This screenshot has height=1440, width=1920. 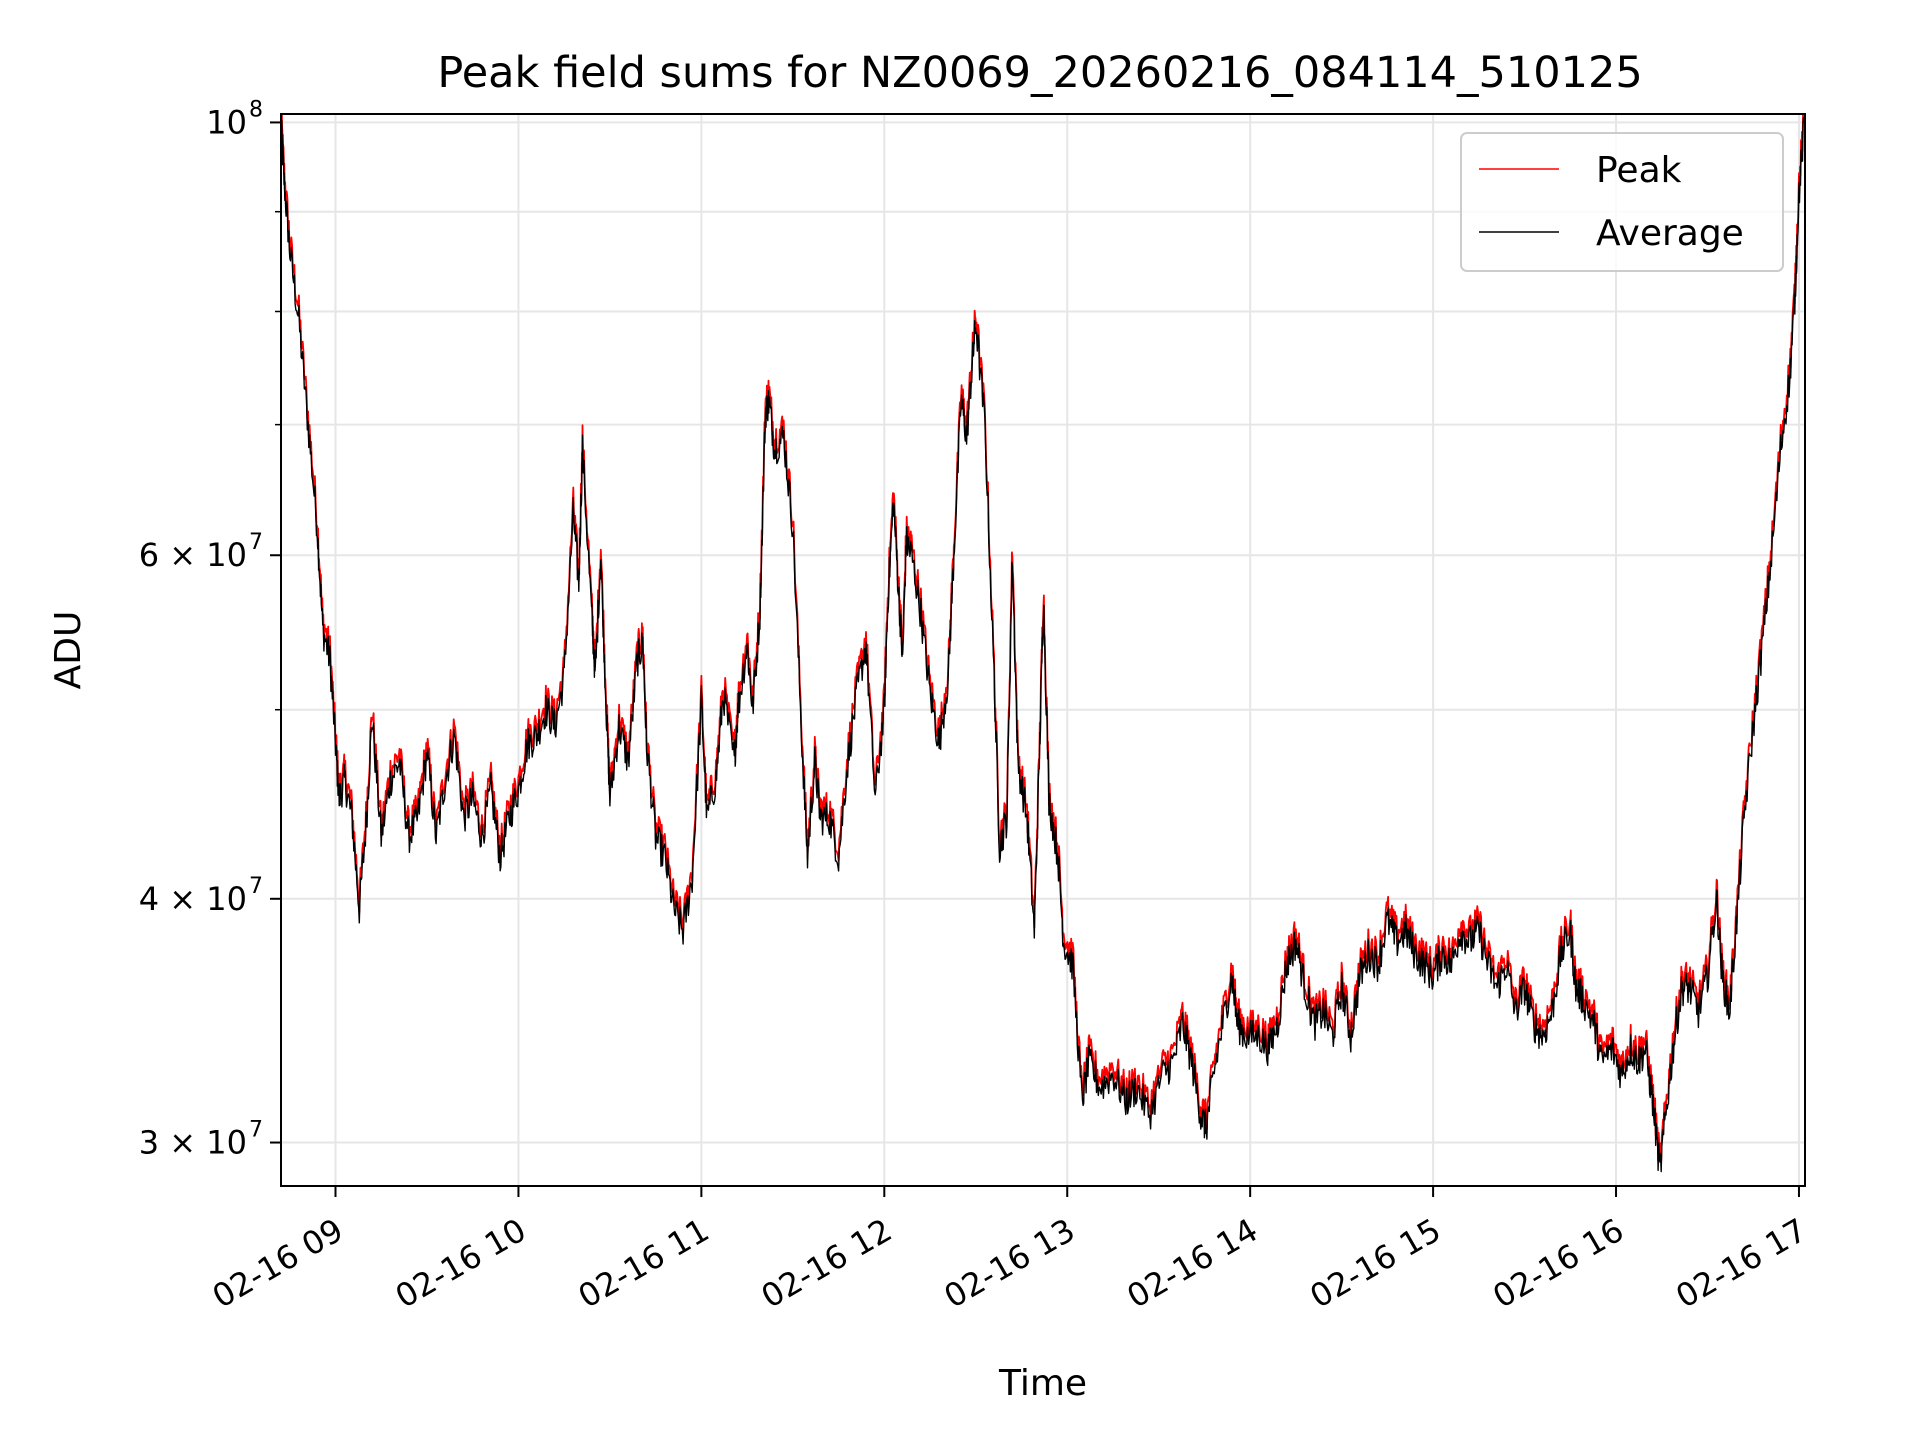 What do you see at coordinates (193, 1143) in the screenshot?
I see `y-tick-label-base: 3 × 10` at bounding box center [193, 1143].